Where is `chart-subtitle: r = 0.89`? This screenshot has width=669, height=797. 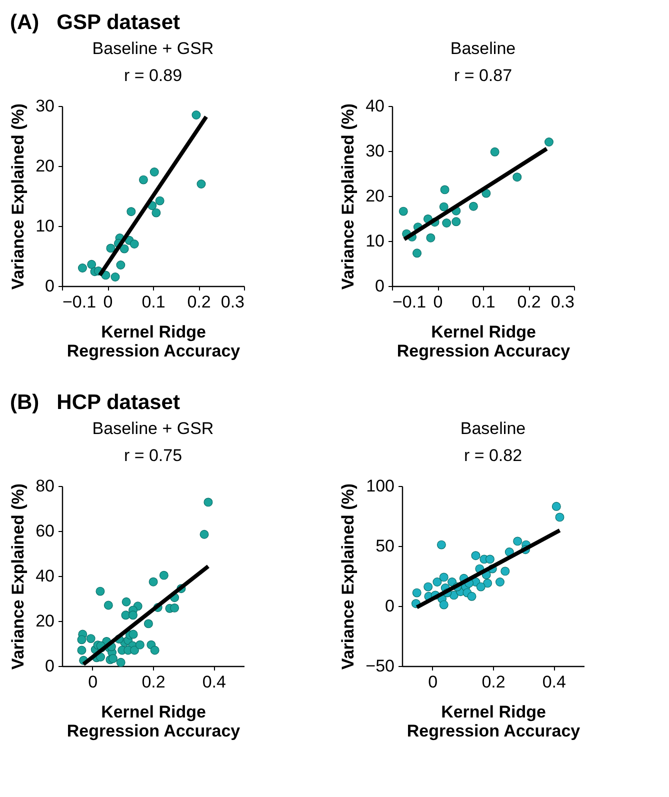
chart-subtitle: r = 0.89 is located at coordinates (153, 75).